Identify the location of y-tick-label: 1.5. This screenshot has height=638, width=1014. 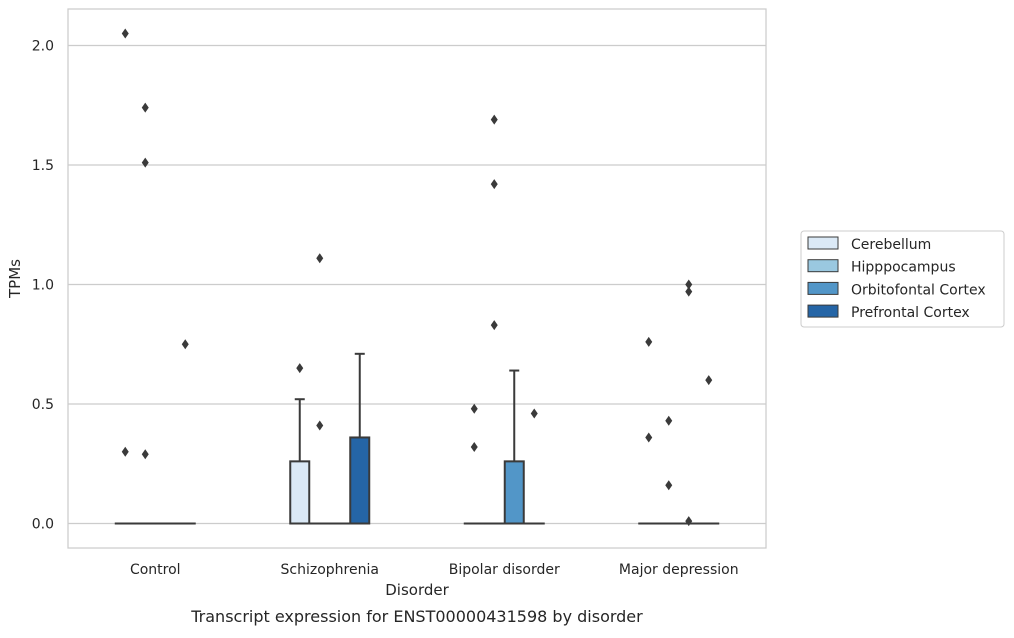
(43, 166).